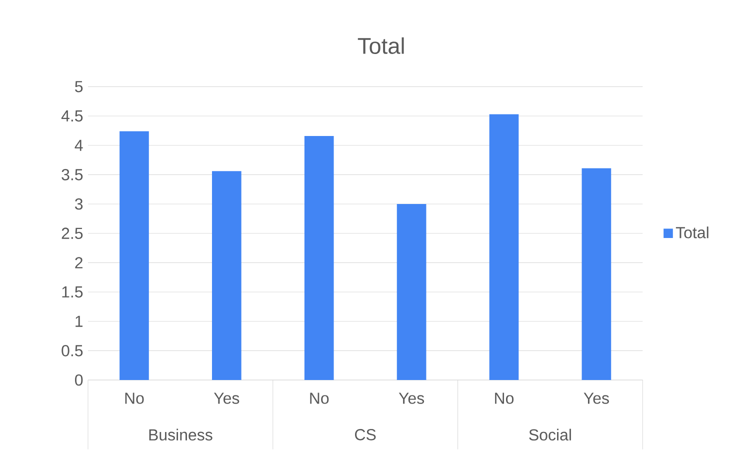  What do you see at coordinates (365, 434) in the screenshot?
I see `text: CS` at bounding box center [365, 434].